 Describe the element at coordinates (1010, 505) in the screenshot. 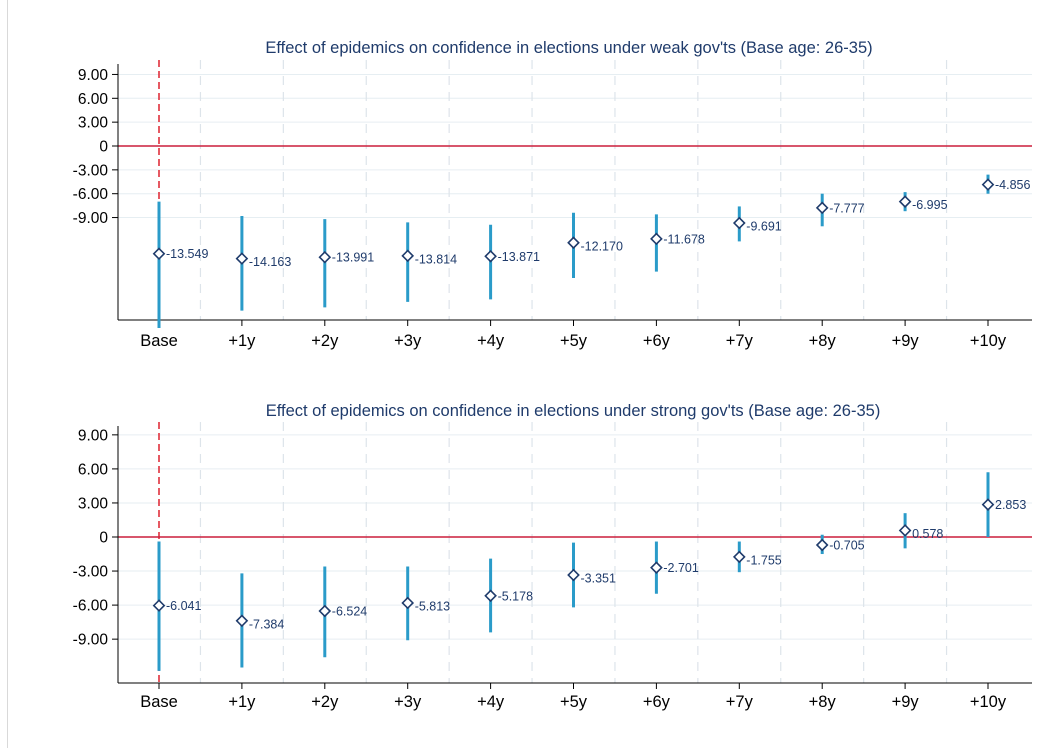

I see `data-label: 2.853` at that location.